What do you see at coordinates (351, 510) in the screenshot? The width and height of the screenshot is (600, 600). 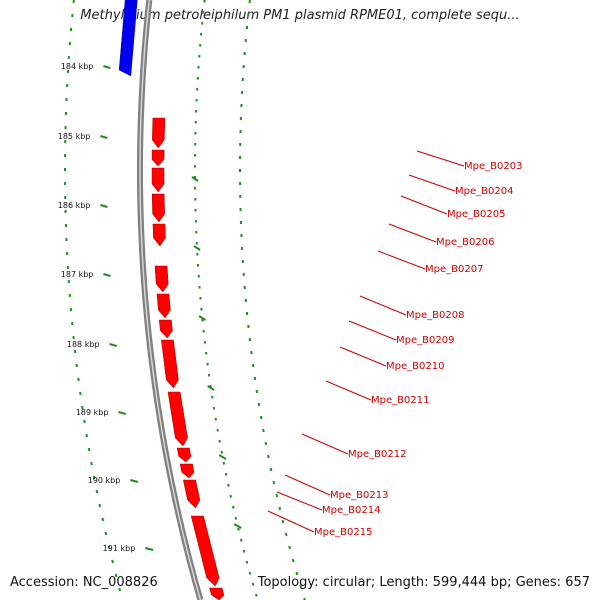 I see `gene-label: Mpe_B0214` at bounding box center [351, 510].